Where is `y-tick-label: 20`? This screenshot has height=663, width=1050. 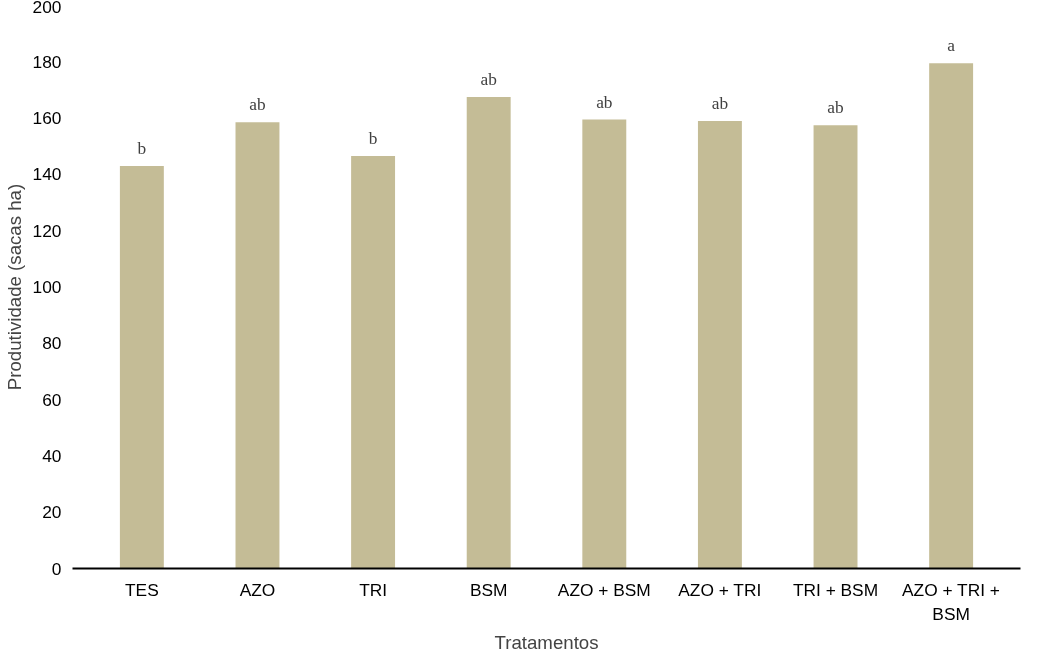
y-tick-label: 20 is located at coordinates (52, 512).